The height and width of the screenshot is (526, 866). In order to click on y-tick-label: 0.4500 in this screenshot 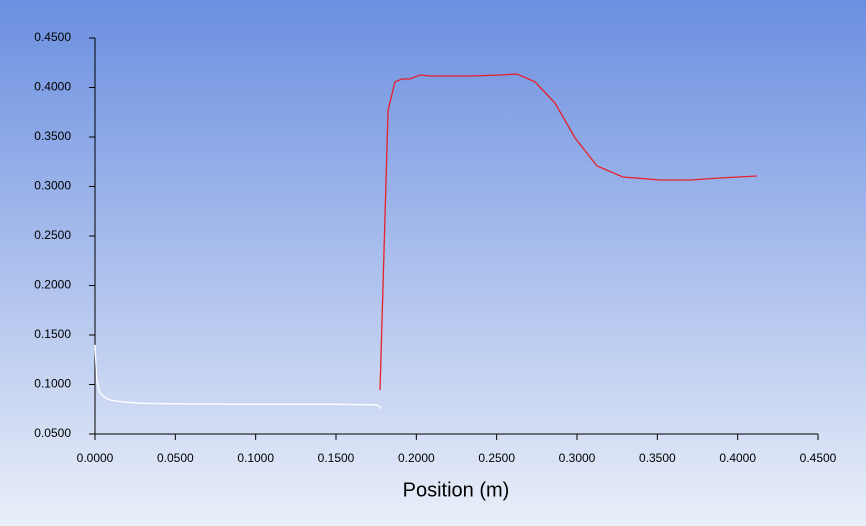, I will do `click(52, 37)`.